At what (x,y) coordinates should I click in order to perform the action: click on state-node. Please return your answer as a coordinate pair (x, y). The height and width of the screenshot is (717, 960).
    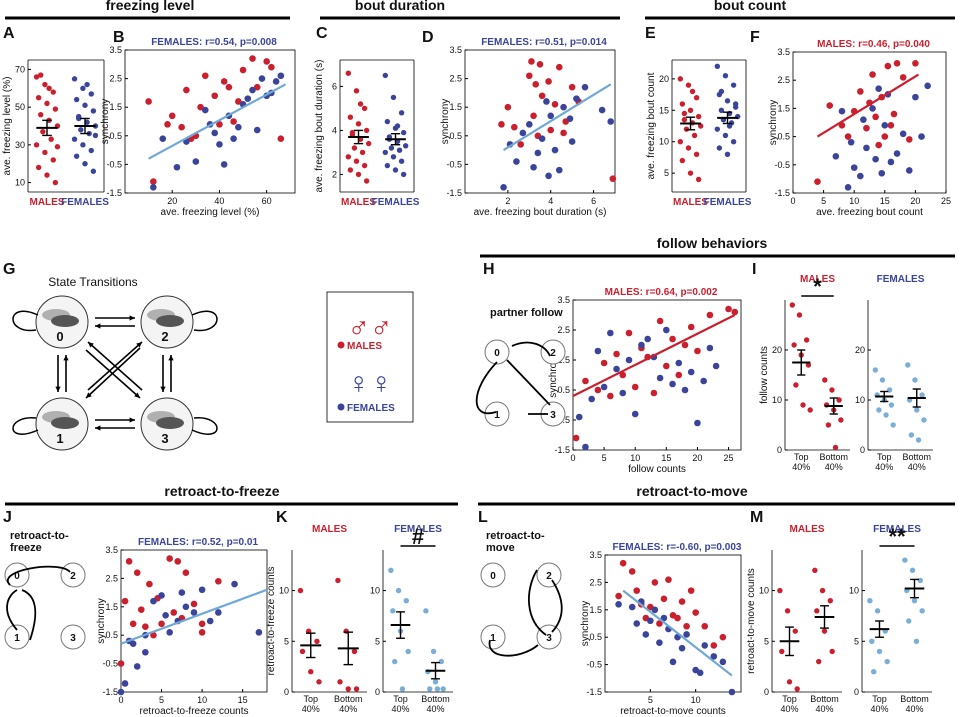
    Looking at the image, I should click on (493, 575).